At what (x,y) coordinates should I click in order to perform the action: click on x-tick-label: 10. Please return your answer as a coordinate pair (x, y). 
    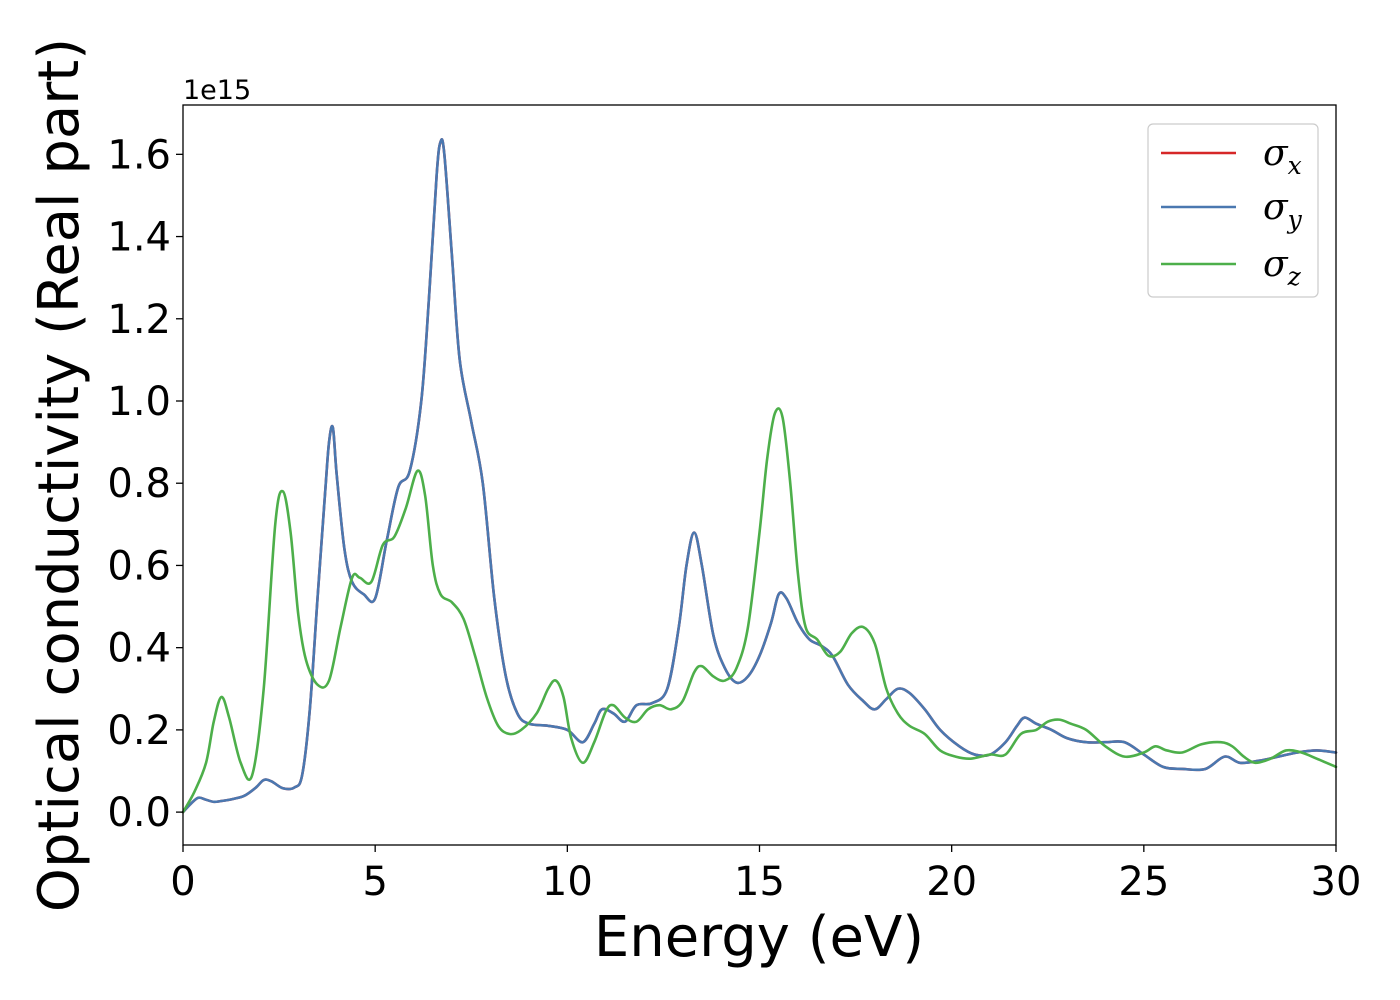
    Looking at the image, I should click on (567, 882).